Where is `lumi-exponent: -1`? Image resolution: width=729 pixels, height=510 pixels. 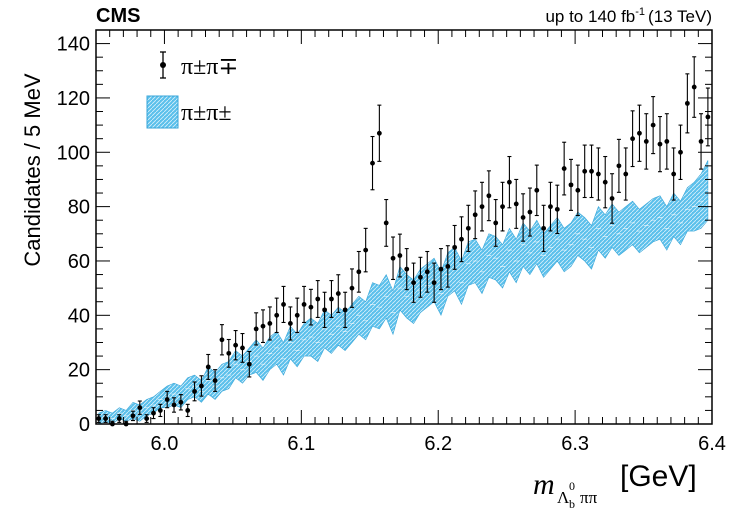 lumi-exponent: -1 is located at coordinates (640, 12).